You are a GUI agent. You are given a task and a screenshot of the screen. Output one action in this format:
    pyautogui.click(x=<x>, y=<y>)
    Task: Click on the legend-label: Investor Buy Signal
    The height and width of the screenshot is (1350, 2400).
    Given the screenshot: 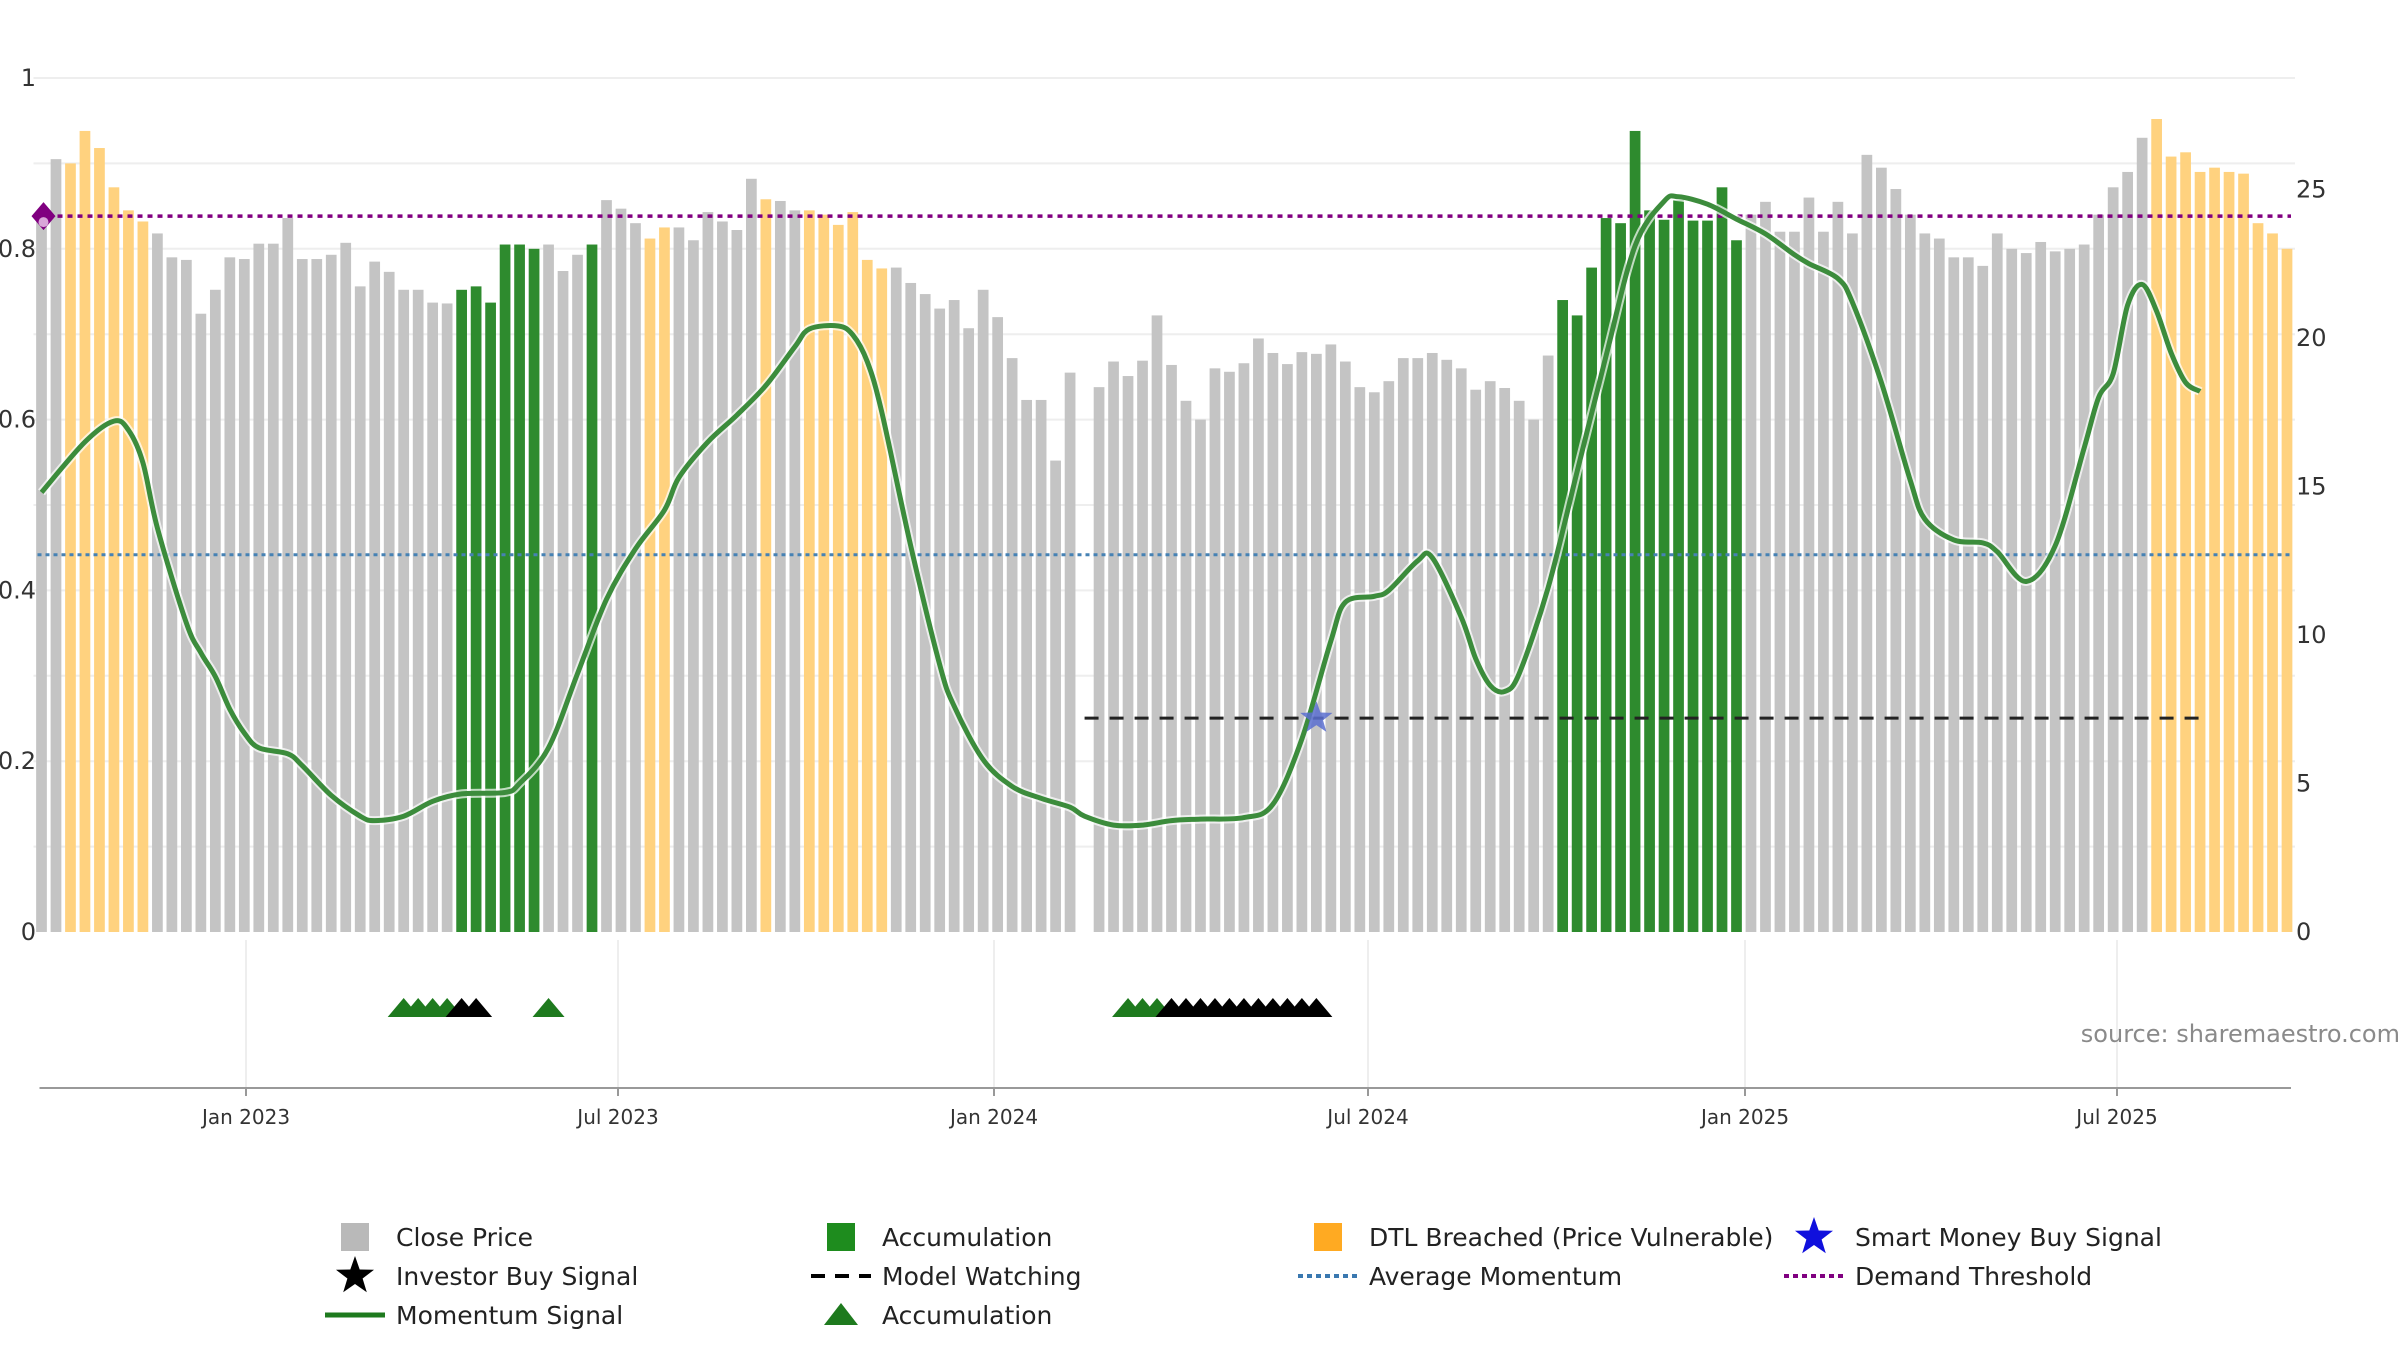 What is the action you would take?
    pyautogui.click(x=517, y=1276)
    